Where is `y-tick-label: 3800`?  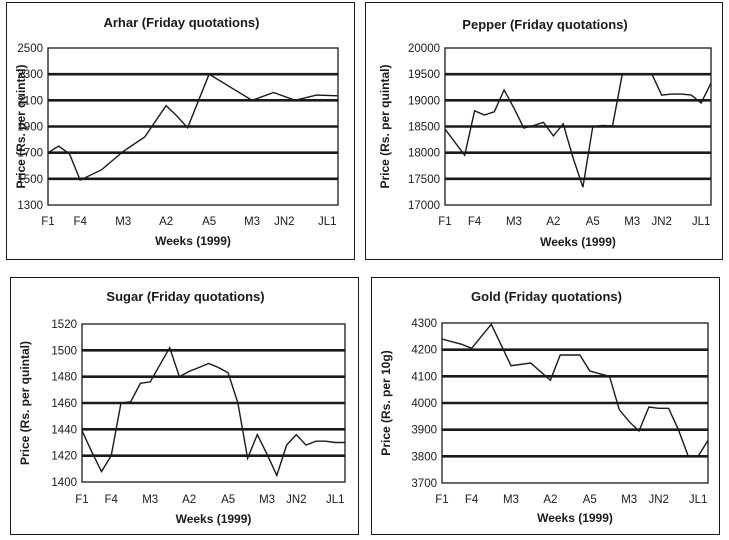 y-tick-label: 3800 is located at coordinates (424, 457).